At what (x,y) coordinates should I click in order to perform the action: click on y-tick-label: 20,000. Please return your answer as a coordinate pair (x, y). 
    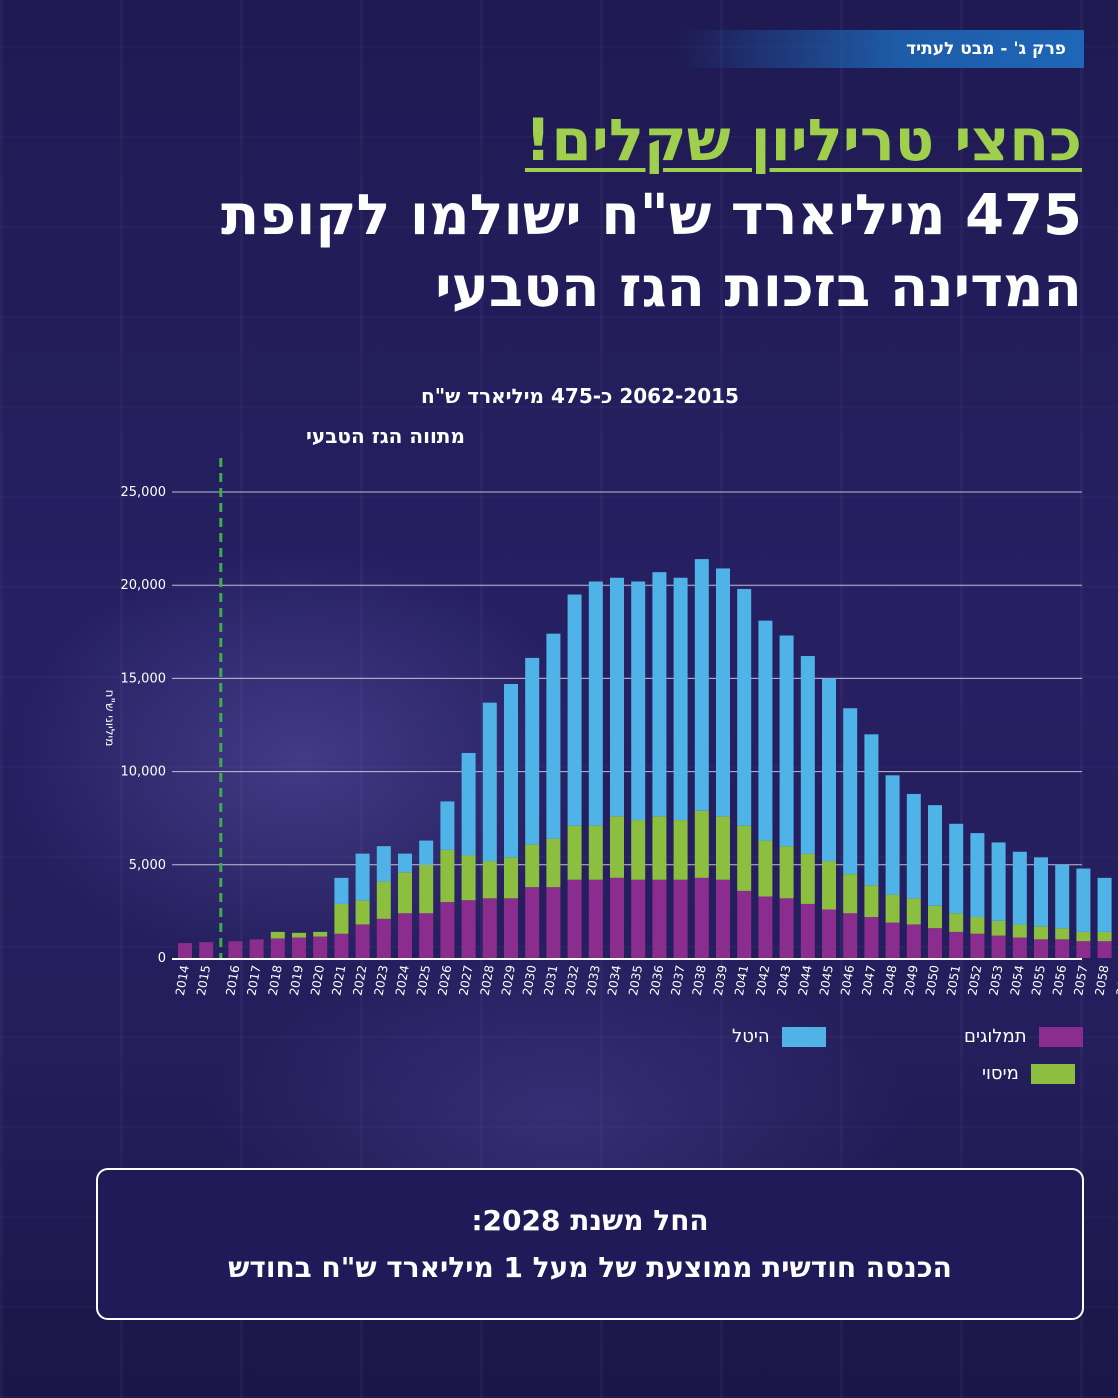
    Looking at the image, I should click on (144, 585).